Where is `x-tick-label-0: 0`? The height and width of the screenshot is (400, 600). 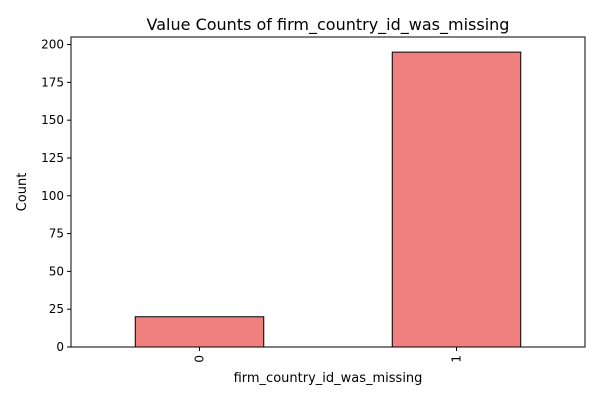
x-tick-label-0: 0 is located at coordinates (200, 359).